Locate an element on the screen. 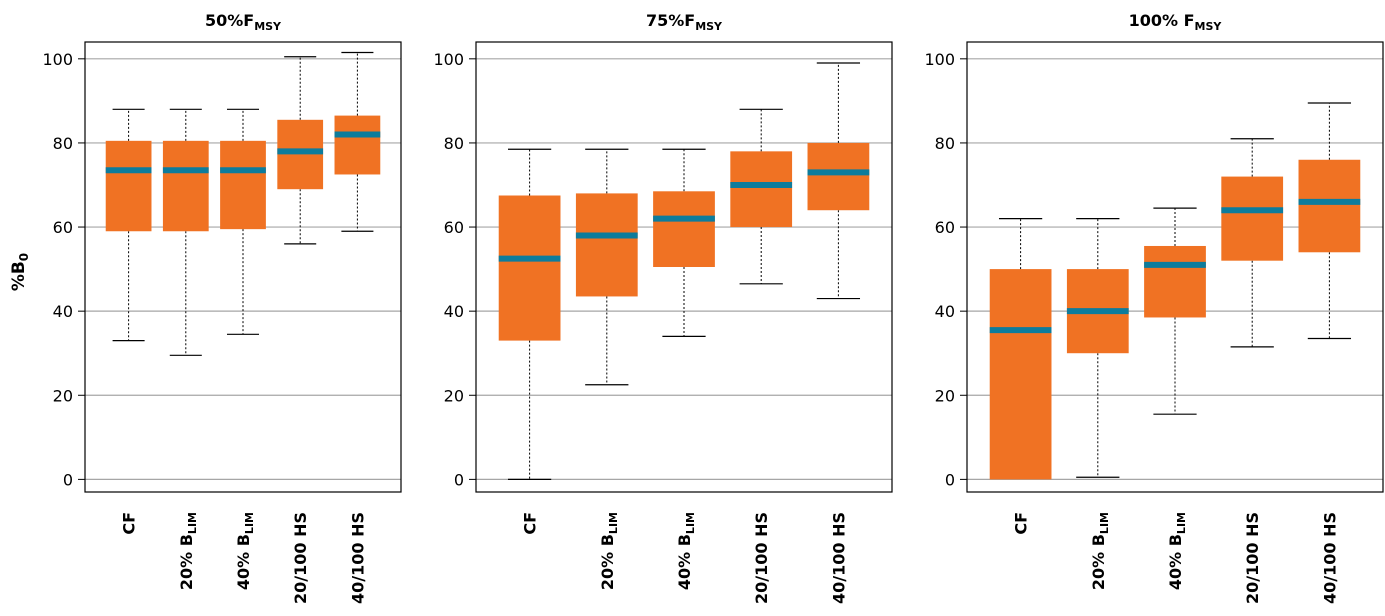 Image resolution: width=1385 pixels, height=616 pixels. chart-title: 75%FMSY is located at coordinates (684, 22).